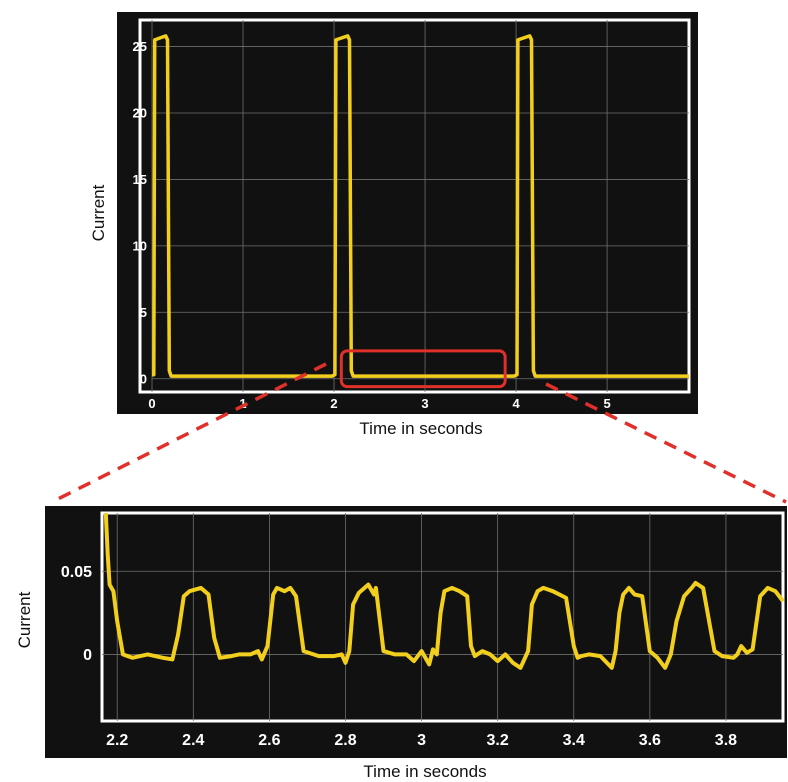 The height and width of the screenshot is (782, 788). What do you see at coordinates (140, 113) in the screenshot?
I see `overview-y-tick-label: 20` at bounding box center [140, 113].